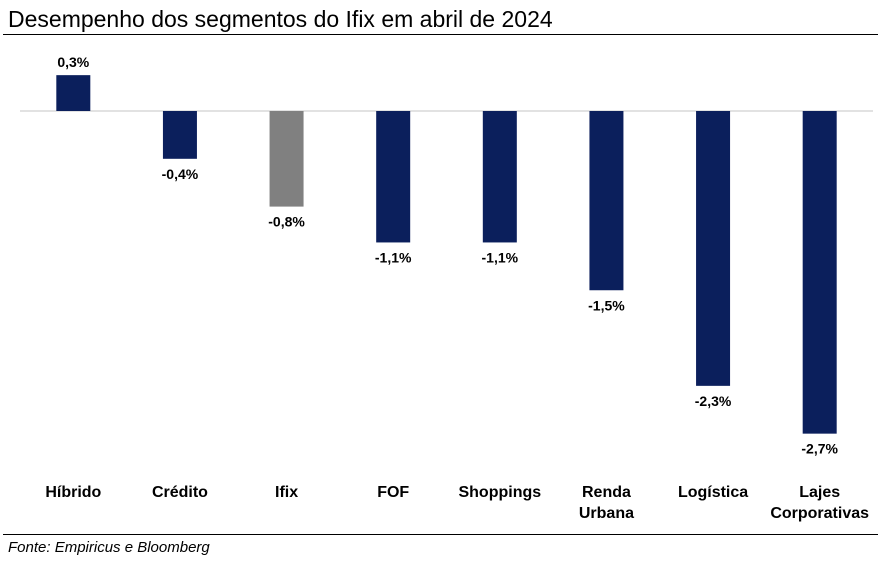 This screenshot has width=881, height=561. I want to click on bar-fof, so click(393, 177).